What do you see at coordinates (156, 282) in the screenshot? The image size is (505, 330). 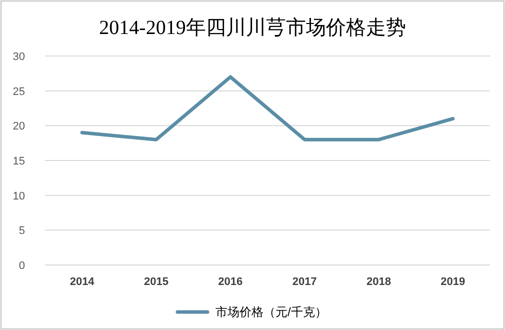 I see `x-tick-label: 2015` at bounding box center [156, 282].